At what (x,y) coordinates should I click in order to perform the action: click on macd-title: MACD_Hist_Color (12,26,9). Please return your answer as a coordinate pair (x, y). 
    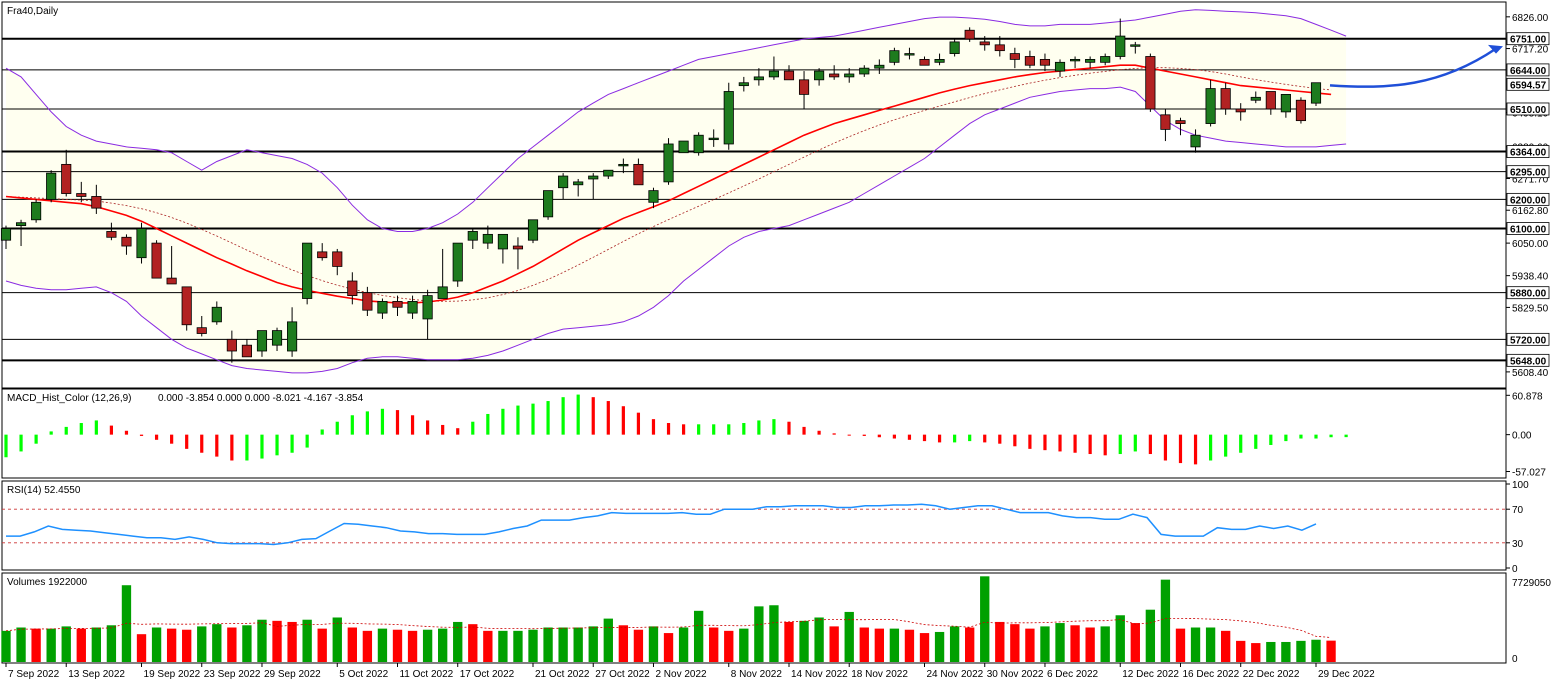
    Looking at the image, I should click on (69, 398).